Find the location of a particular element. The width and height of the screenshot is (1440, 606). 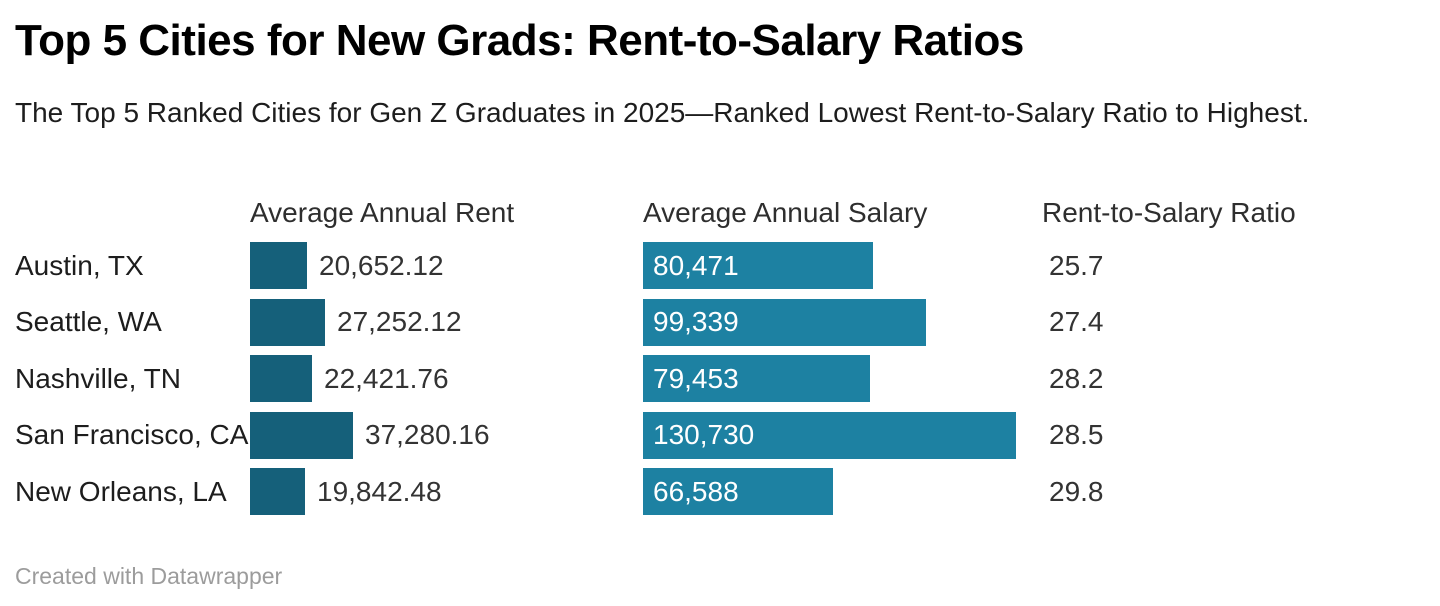

ratio-value: 29.8 is located at coordinates (1076, 491).